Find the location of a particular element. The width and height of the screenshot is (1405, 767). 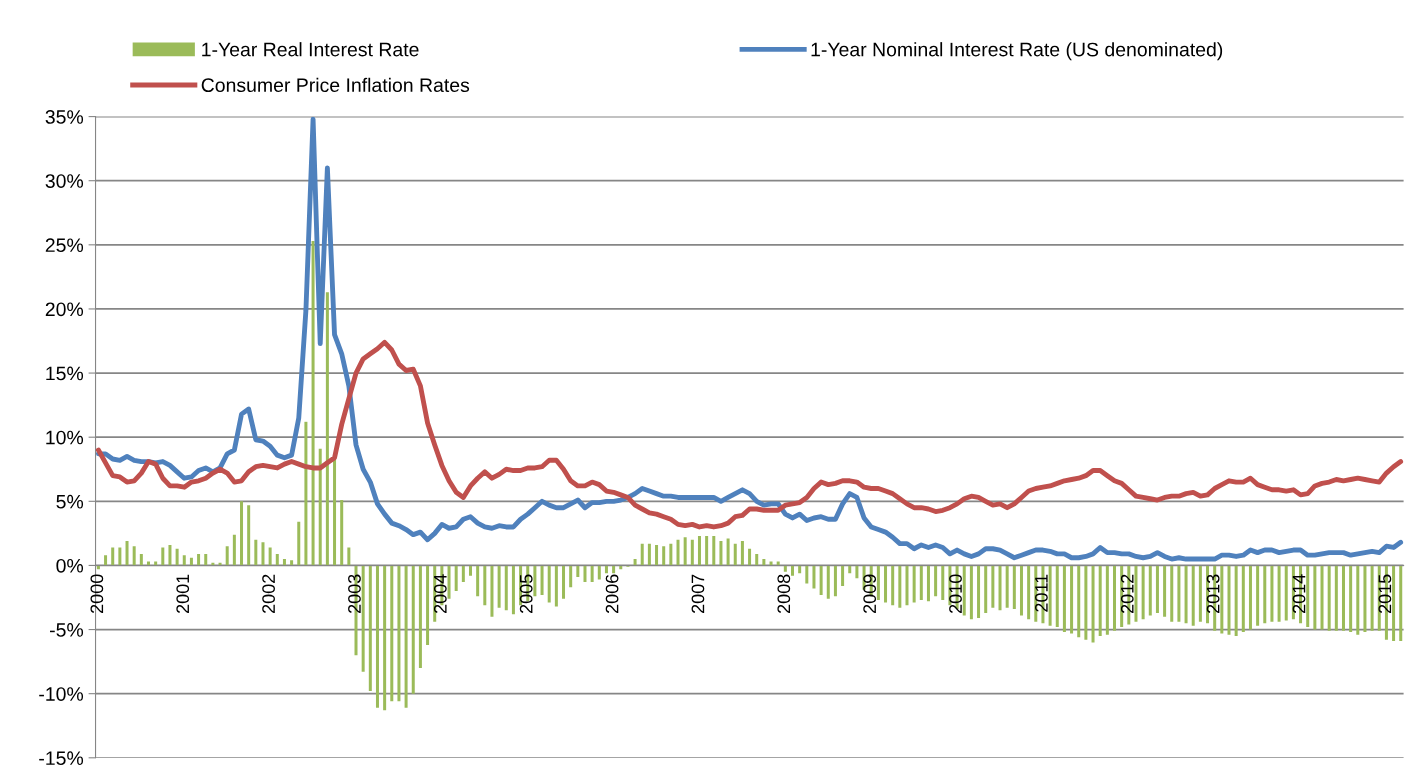

y-tick-label: 5% is located at coordinates (70, 501).